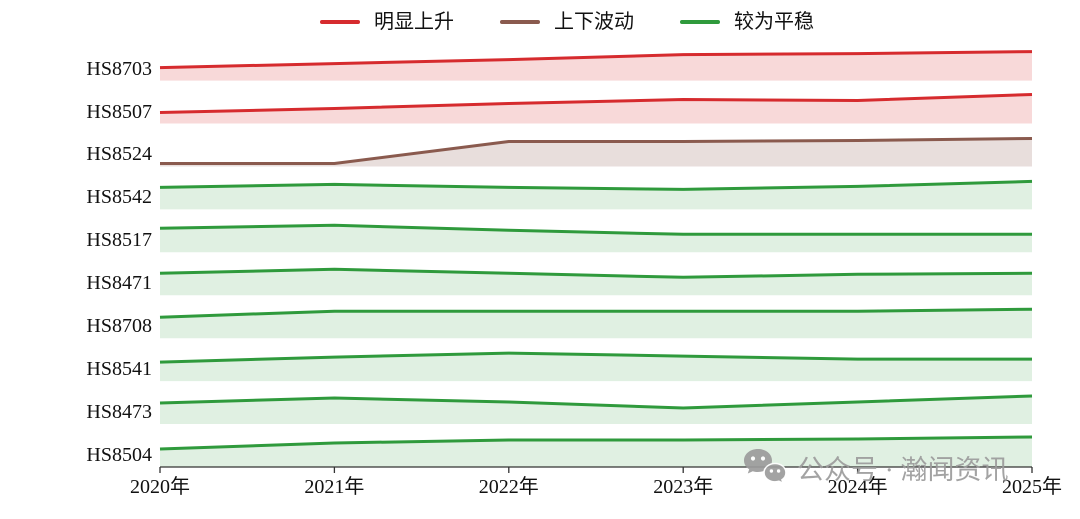 This screenshot has width=1080, height=519. Describe the element at coordinates (594, 22) in the screenshot. I see `legend-label-fluctuating: 上下波动` at that location.